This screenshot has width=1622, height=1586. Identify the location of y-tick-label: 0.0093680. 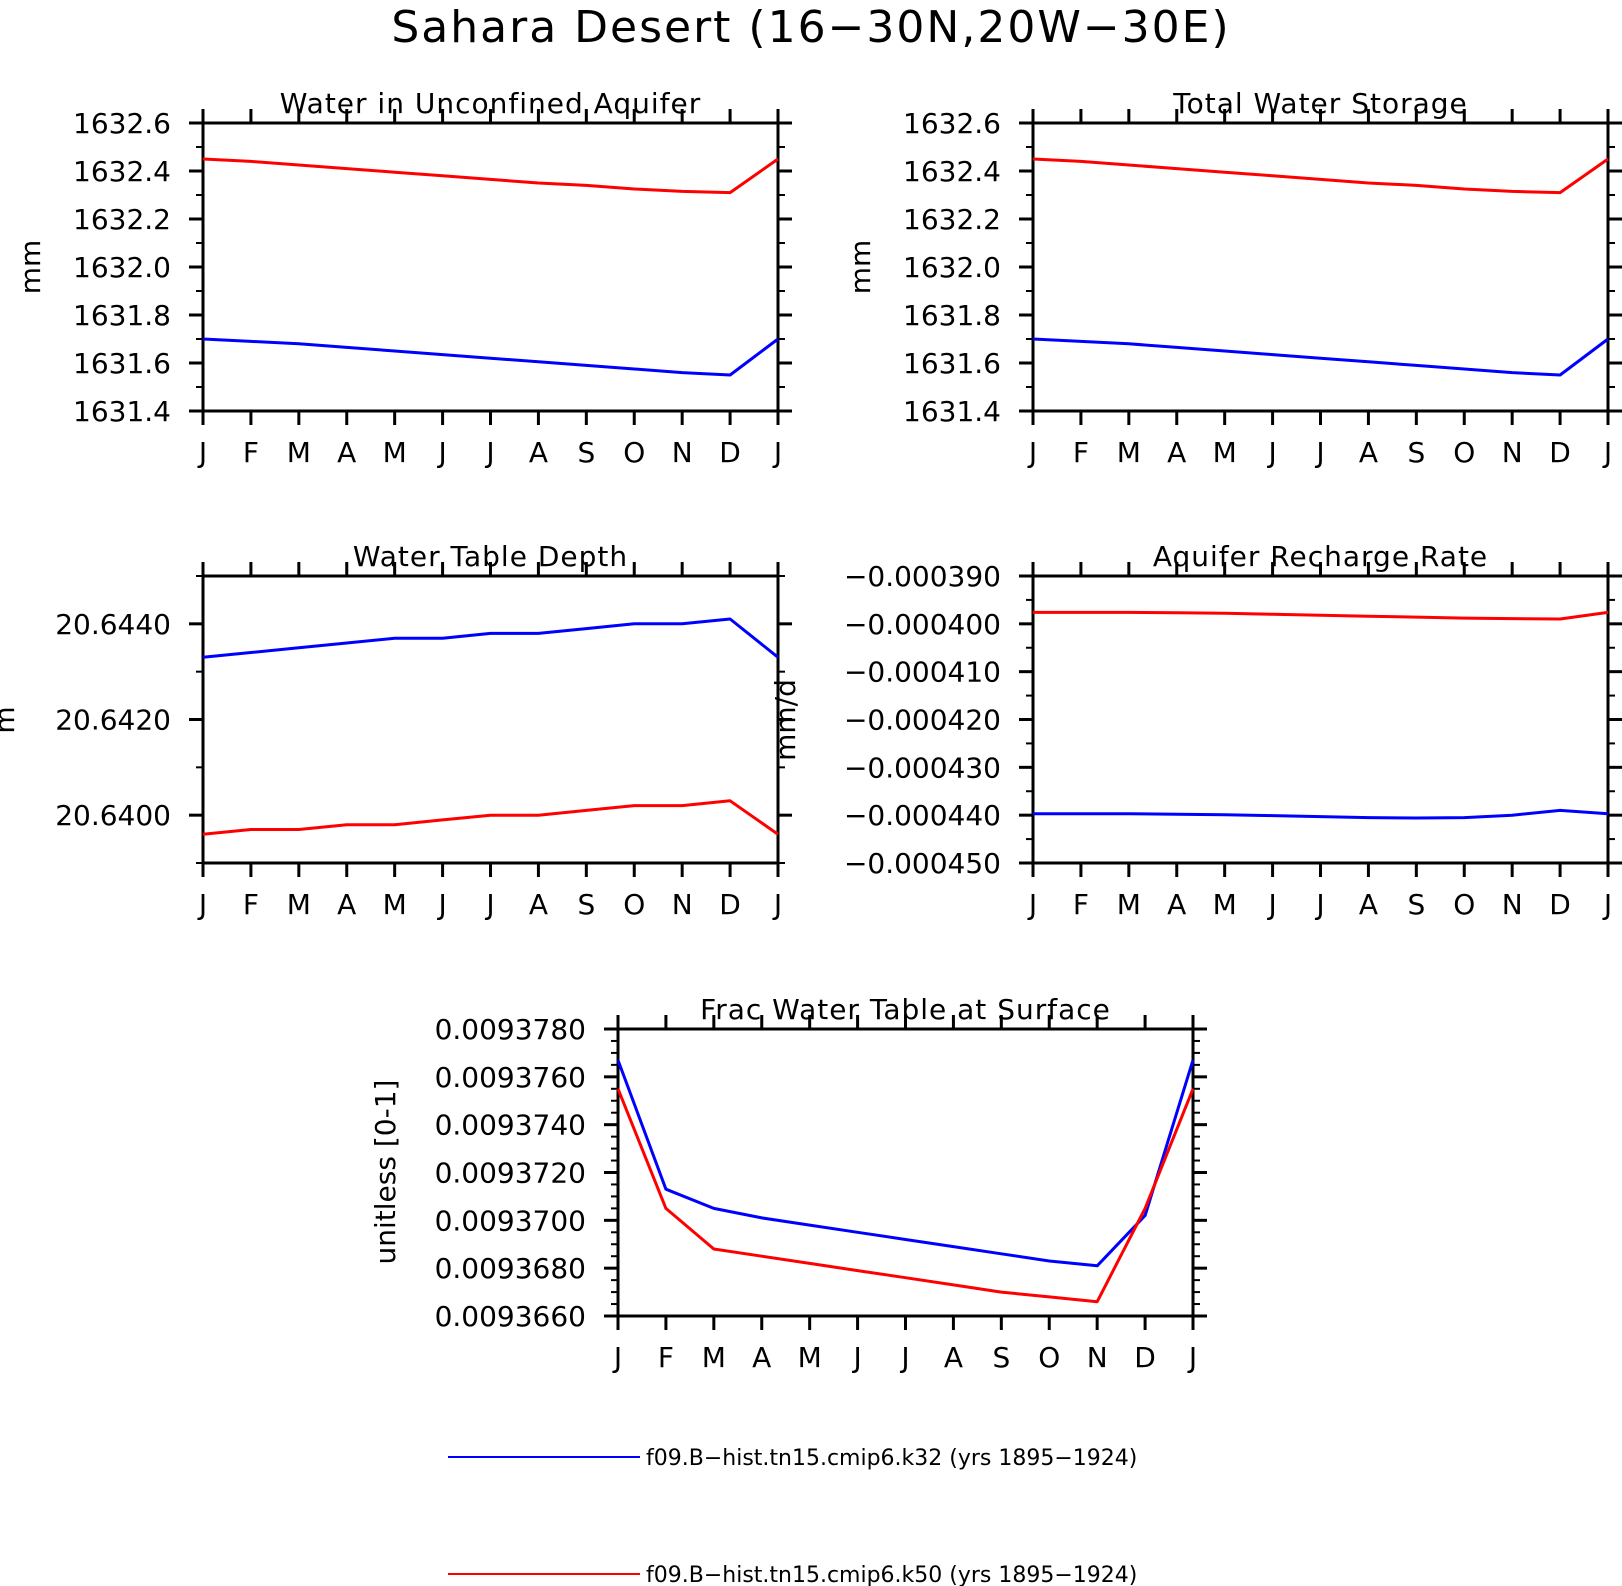
(510, 1268).